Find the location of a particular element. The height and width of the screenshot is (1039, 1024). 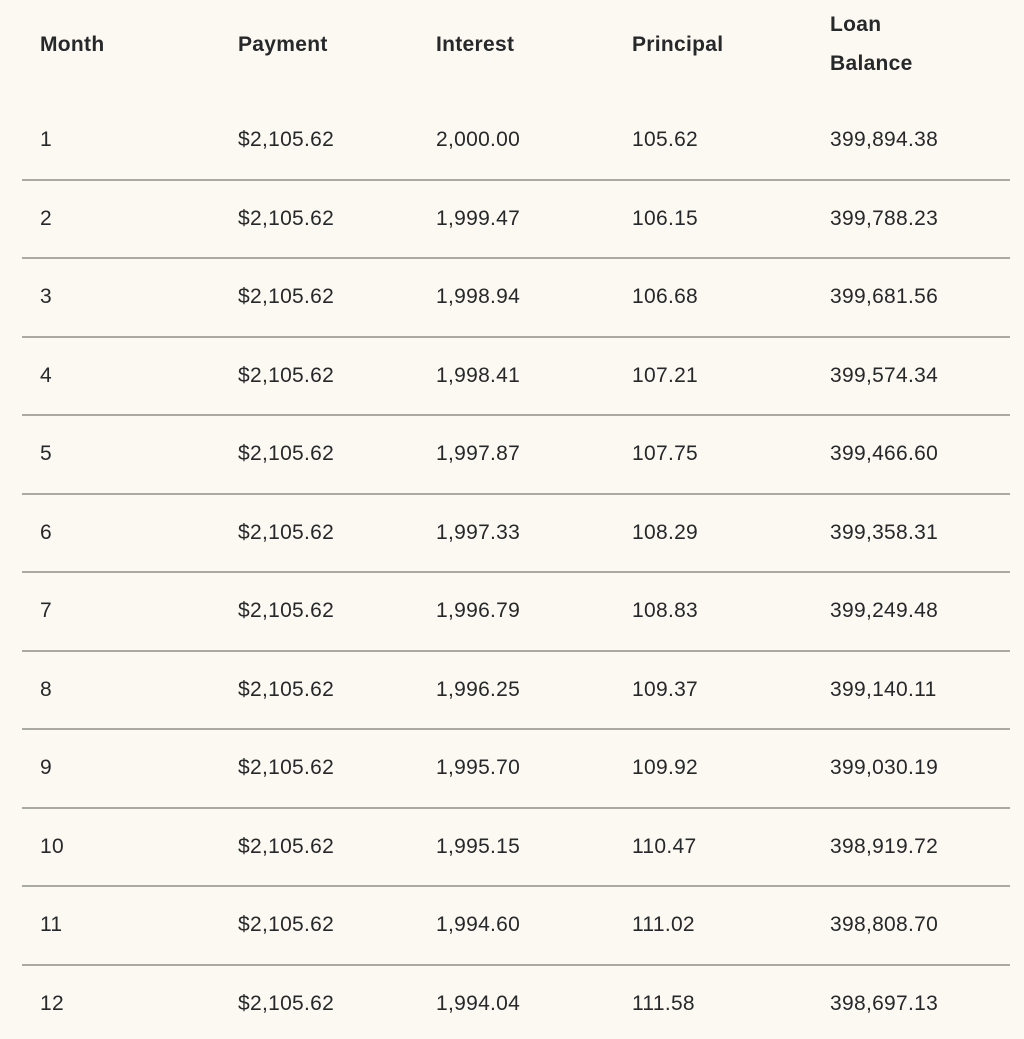

cell-interest: 1,997.87 is located at coordinates (516, 455).